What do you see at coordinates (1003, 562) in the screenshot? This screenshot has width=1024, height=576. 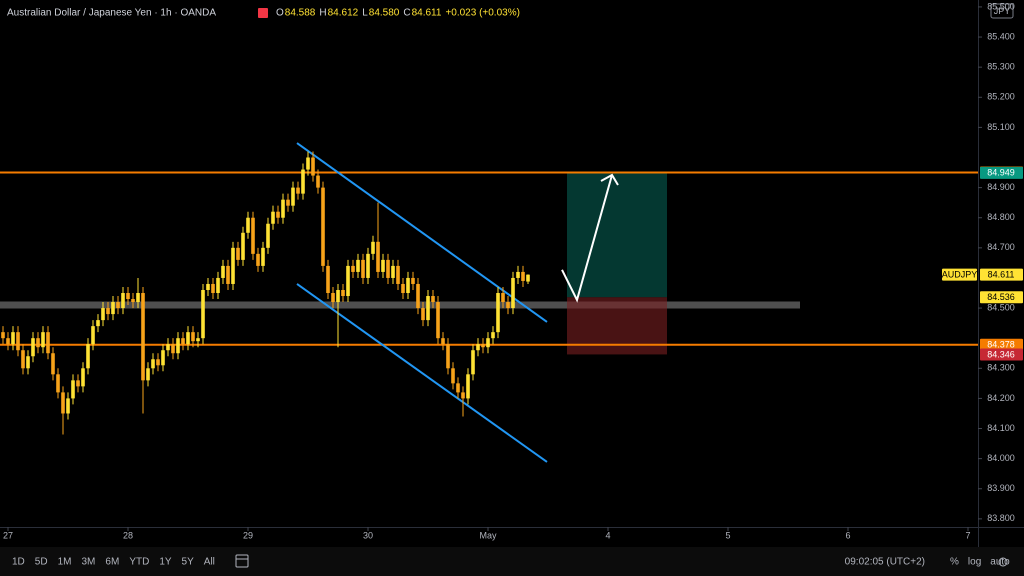 I see `settings-icon` at bounding box center [1003, 562].